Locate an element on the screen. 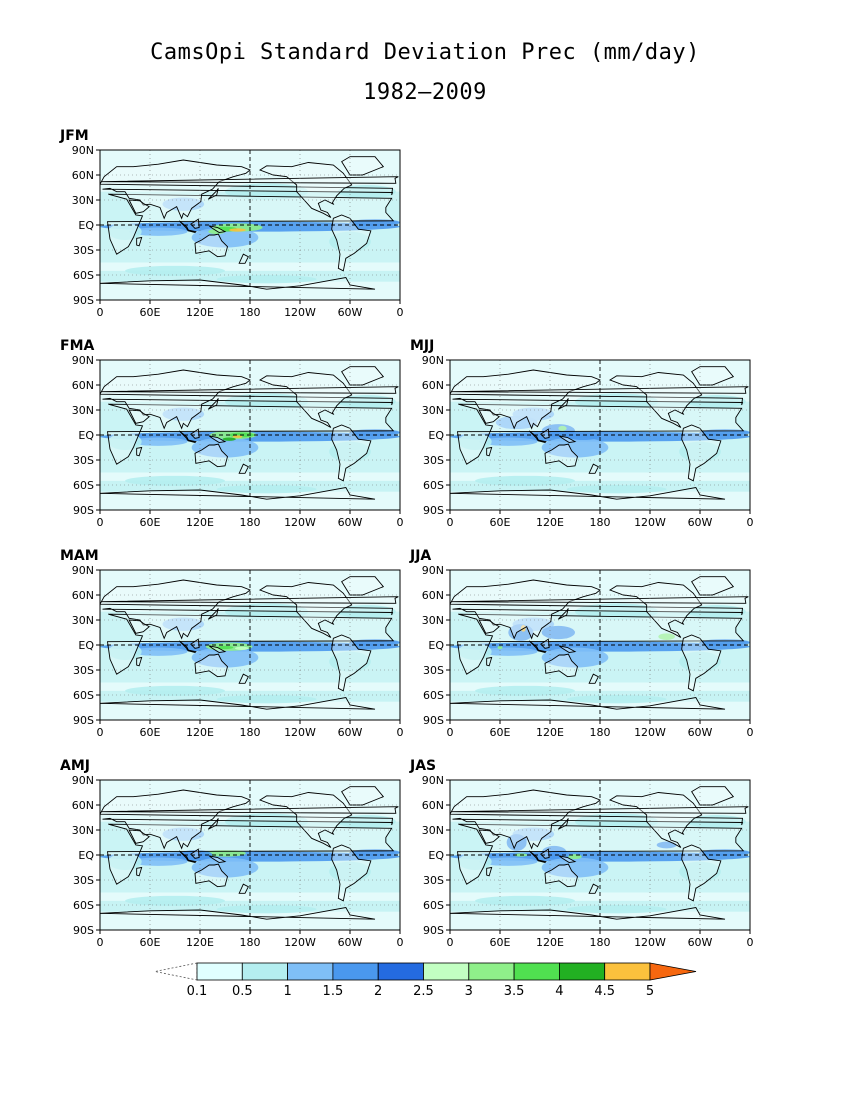  x-tick-label: 60W is located at coordinates (350, 522).